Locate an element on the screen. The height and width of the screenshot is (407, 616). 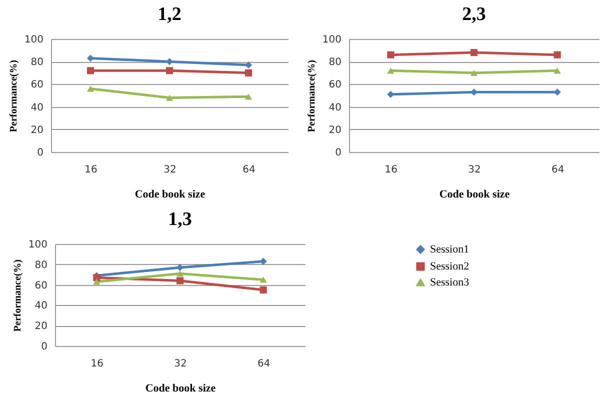
legend-label: Session1 is located at coordinates (450, 250).